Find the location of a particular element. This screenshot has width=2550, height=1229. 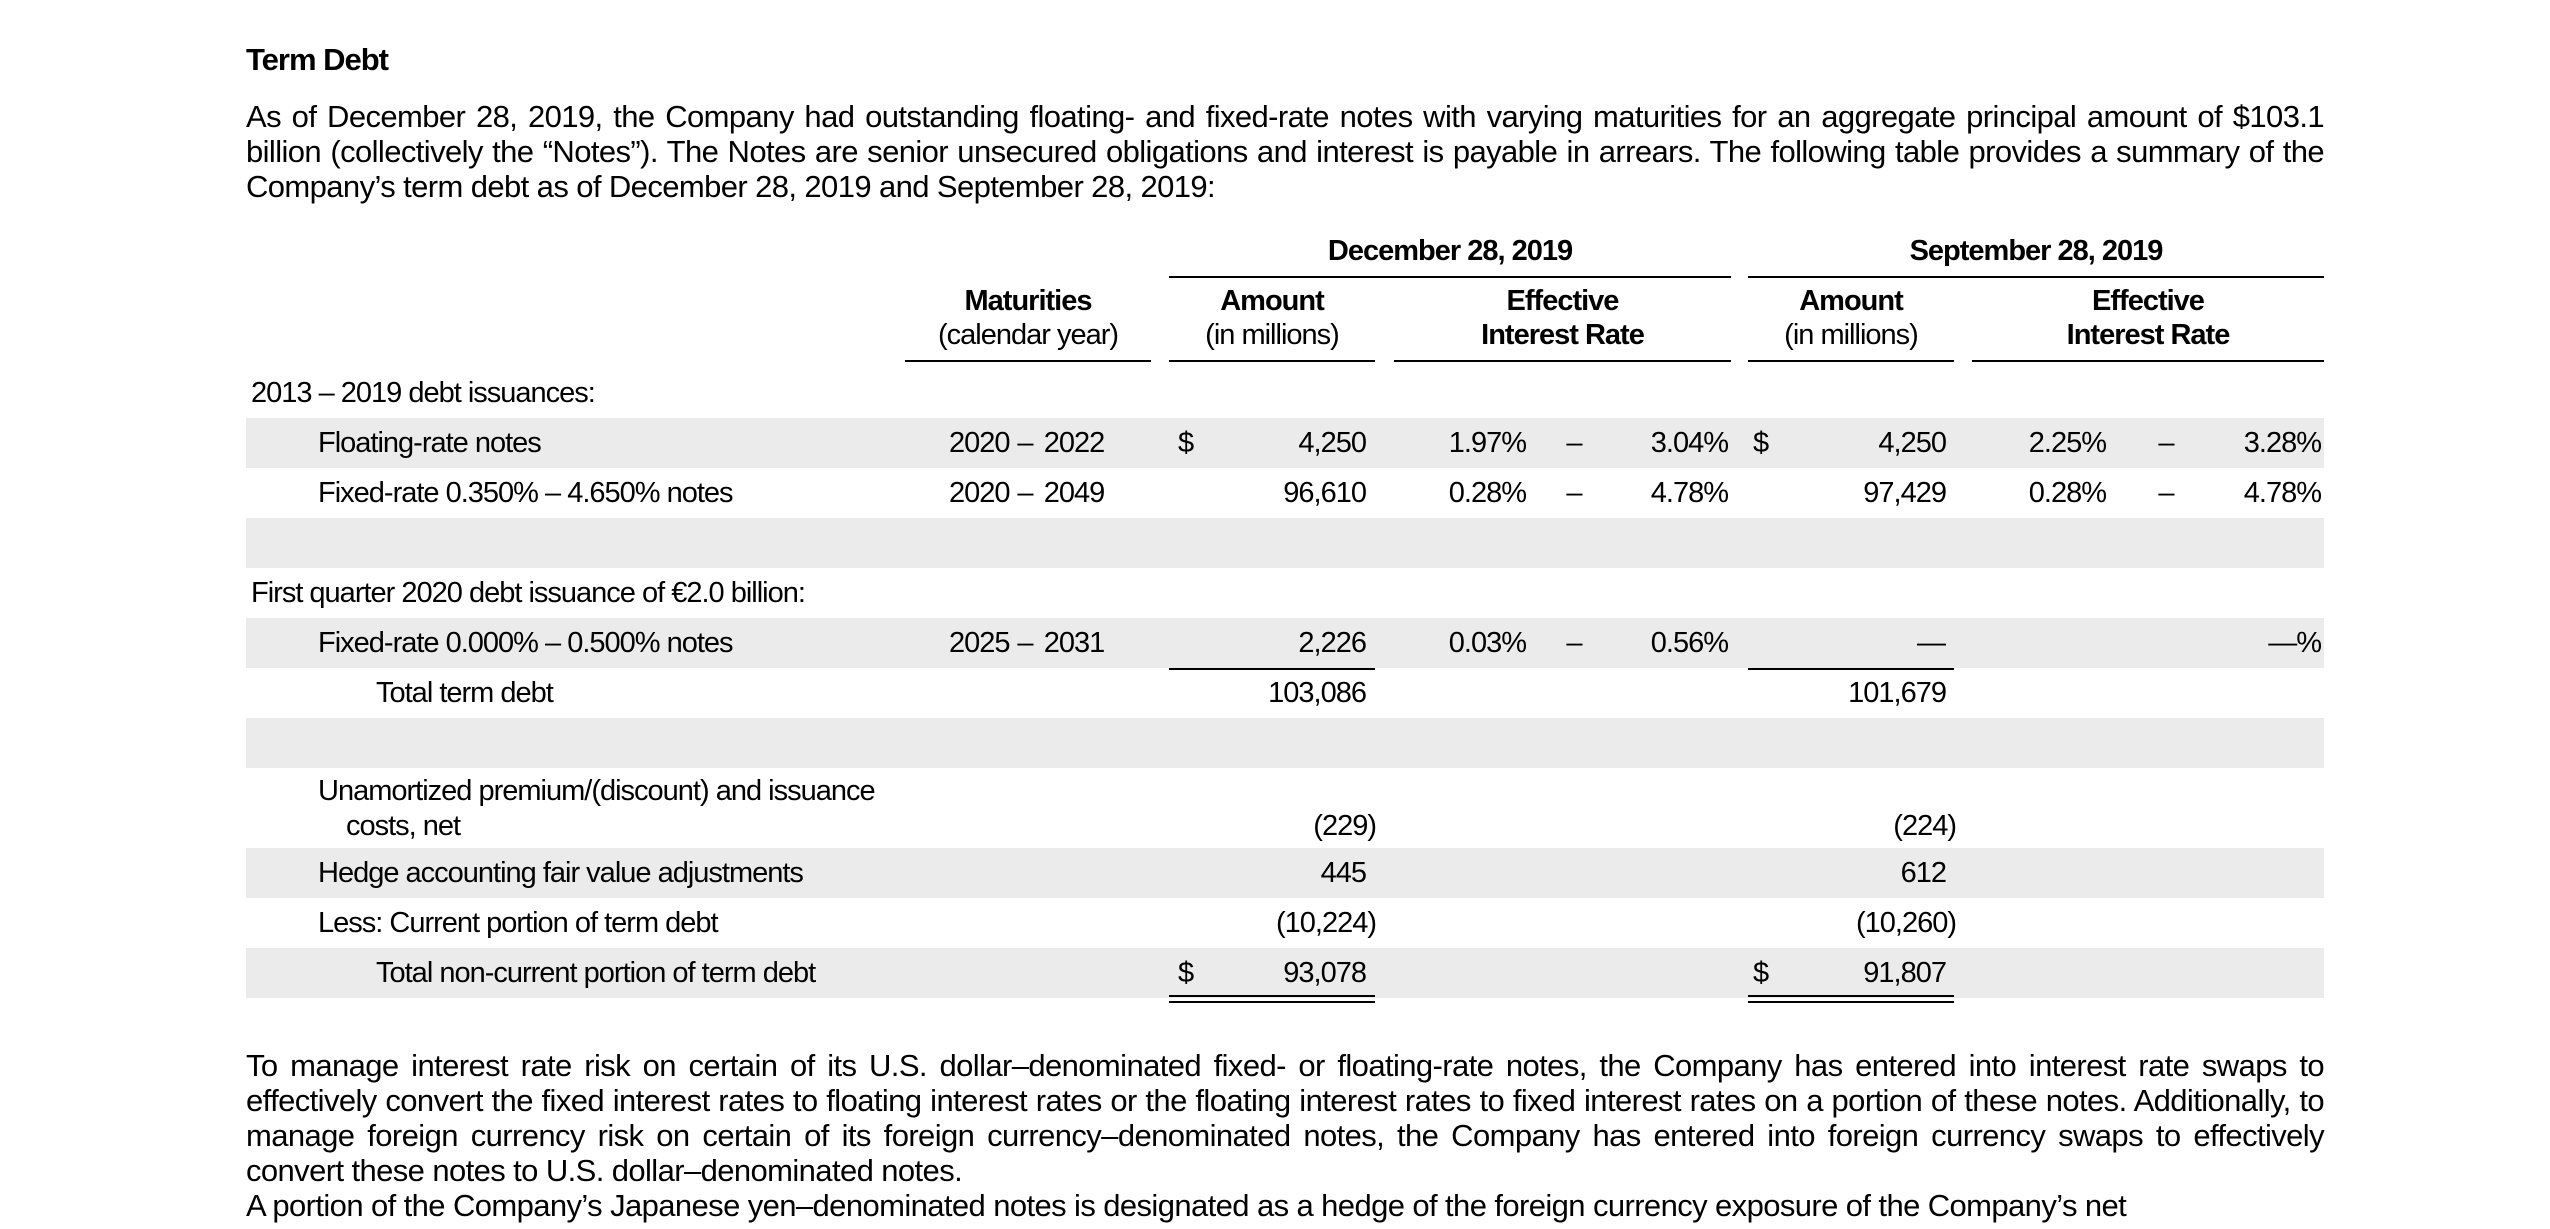

col-header-rate-sep: Effective Interest Rate is located at coordinates (2148, 318).